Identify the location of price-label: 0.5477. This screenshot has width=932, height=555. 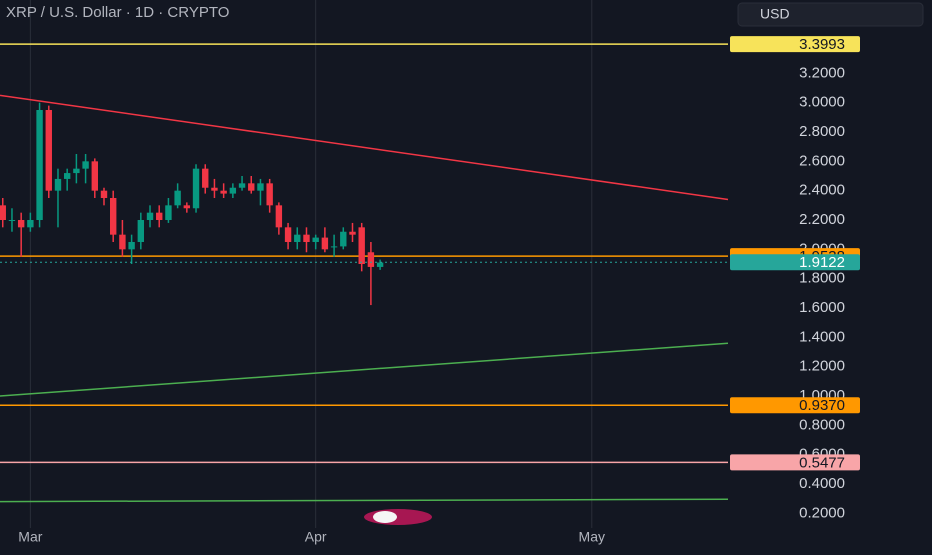
(822, 462).